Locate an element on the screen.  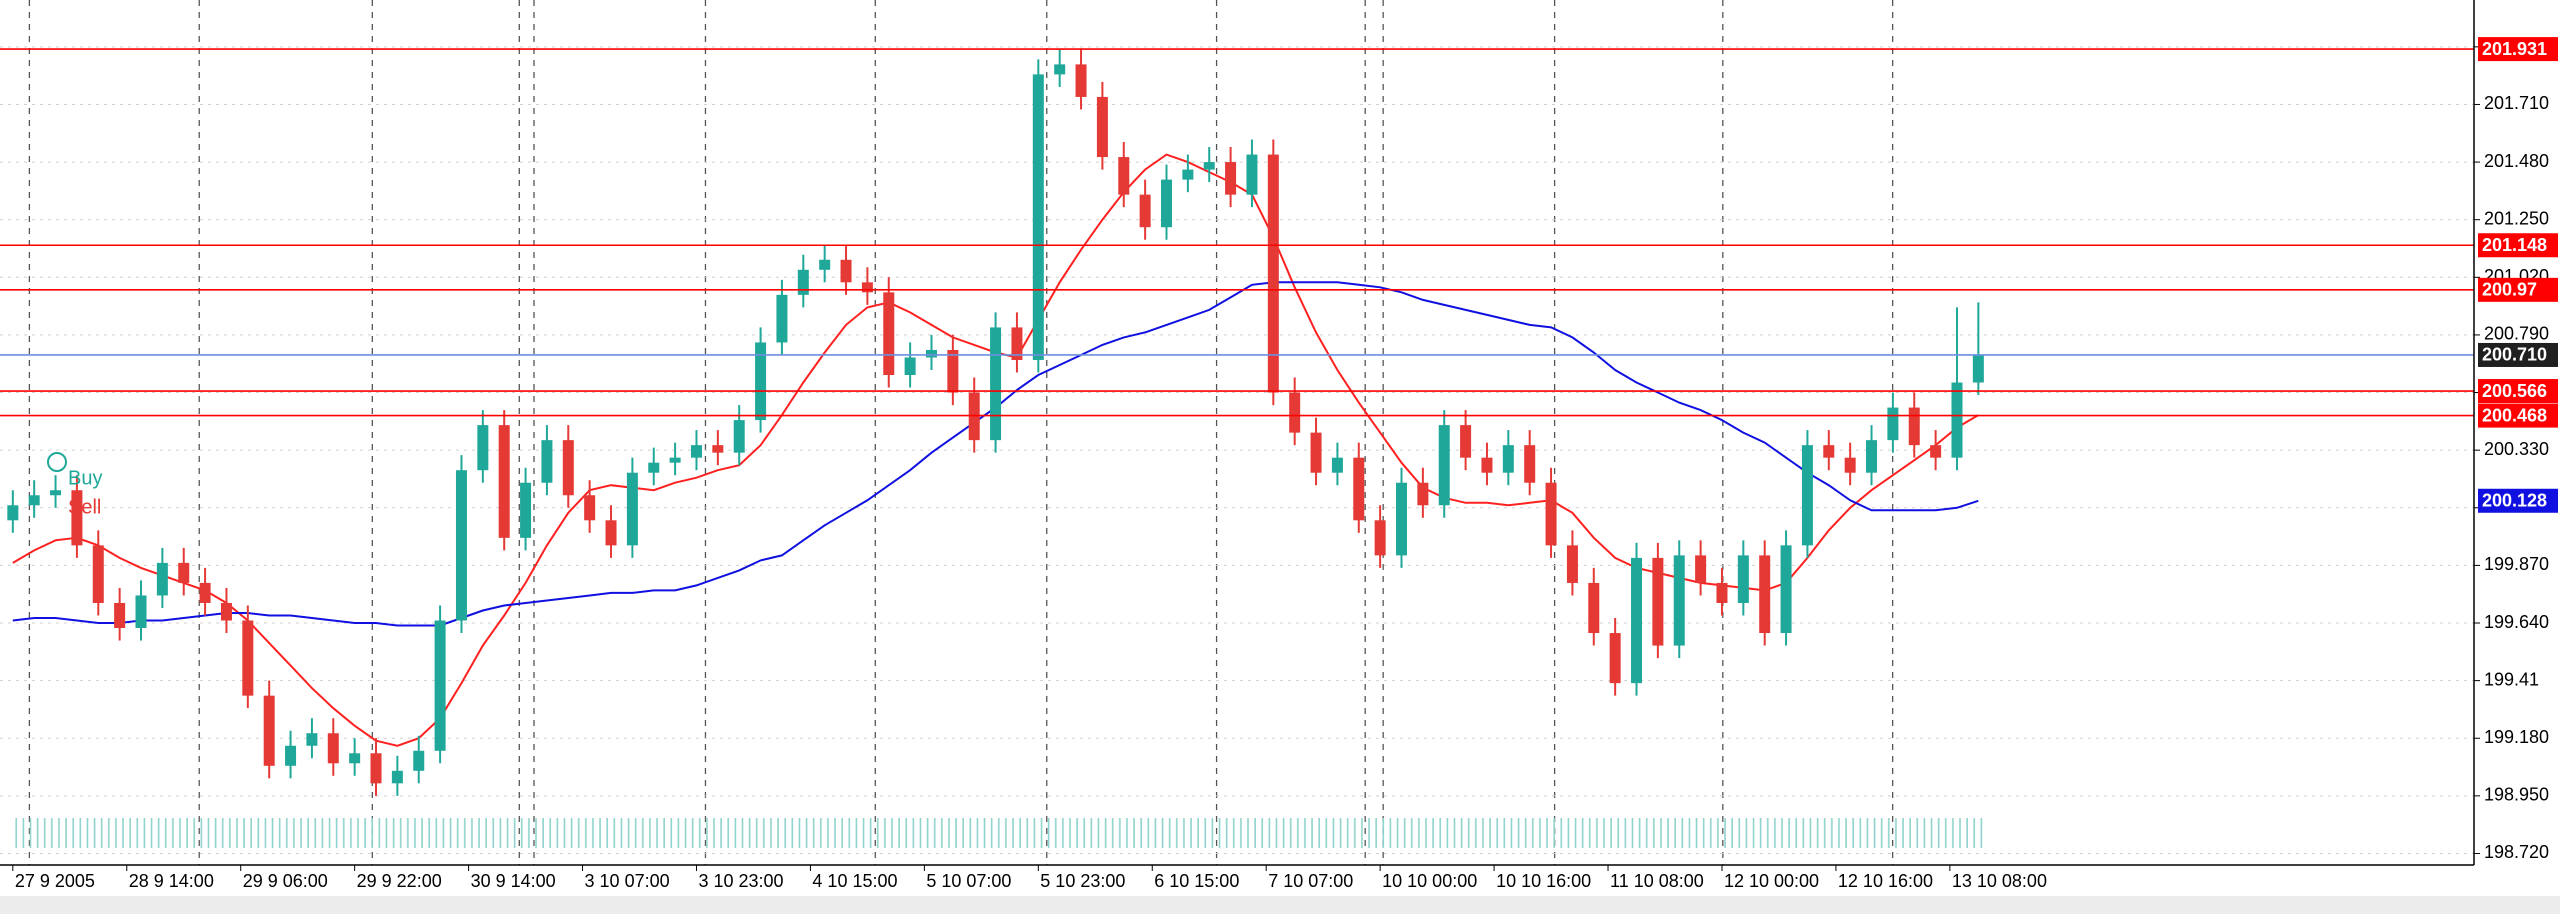
x-tick-label: 30 9 14:00 is located at coordinates (513, 881).